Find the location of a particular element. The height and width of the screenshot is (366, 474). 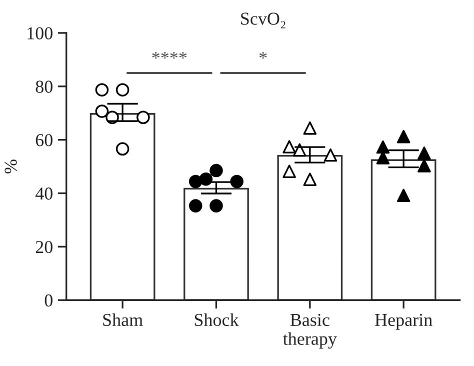

y-tick-label: 20 is located at coordinates (44, 247).